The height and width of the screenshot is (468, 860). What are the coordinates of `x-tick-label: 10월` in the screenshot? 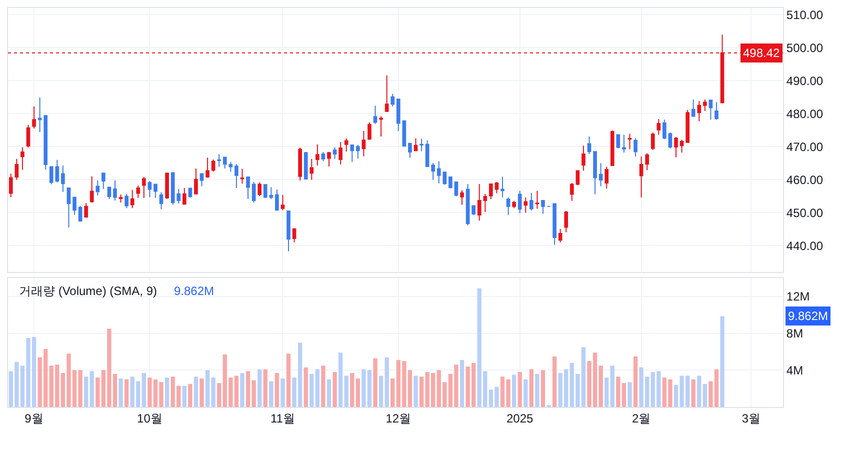 It's located at (149, 418).